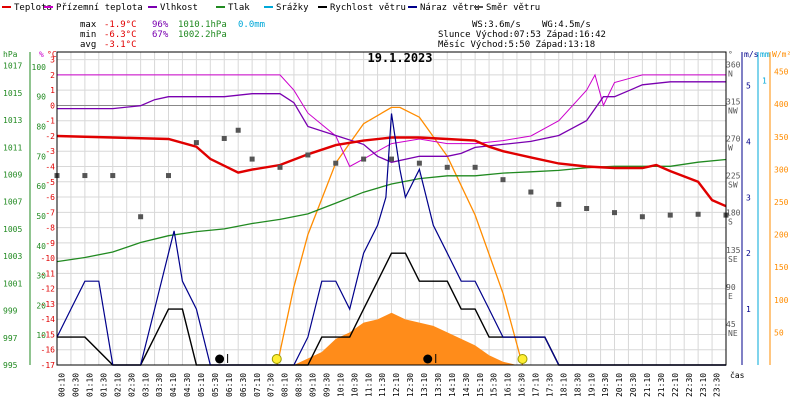 This screenshot has height=400, width=800. I want to click on time-tick: 23:10, so click(703, 385).